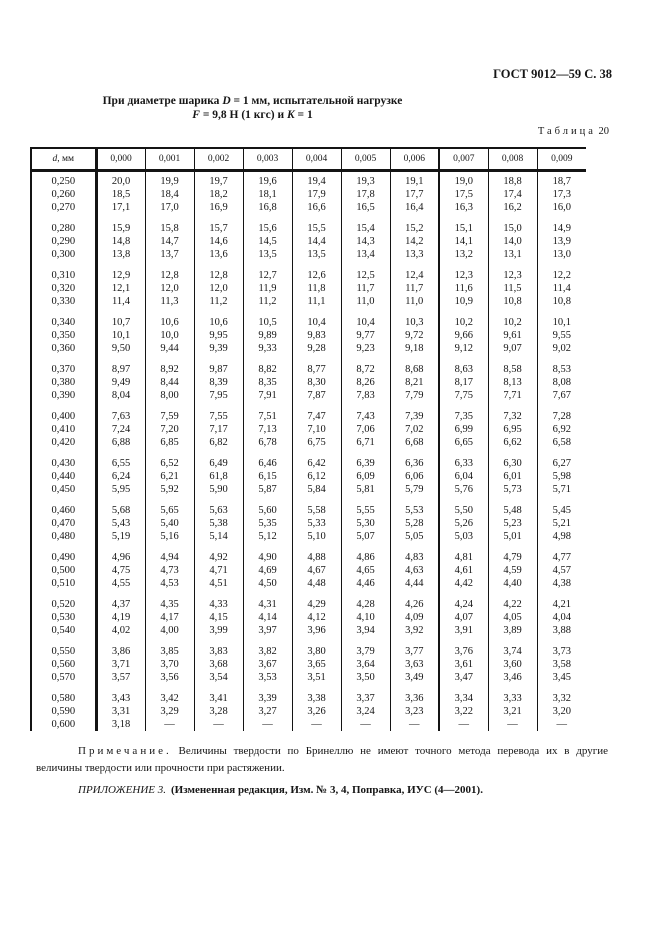  What do you see at coordinates (365, 459) in the screenshot?
I see `value-cell: 6,39` at bounding box center [365, 459].